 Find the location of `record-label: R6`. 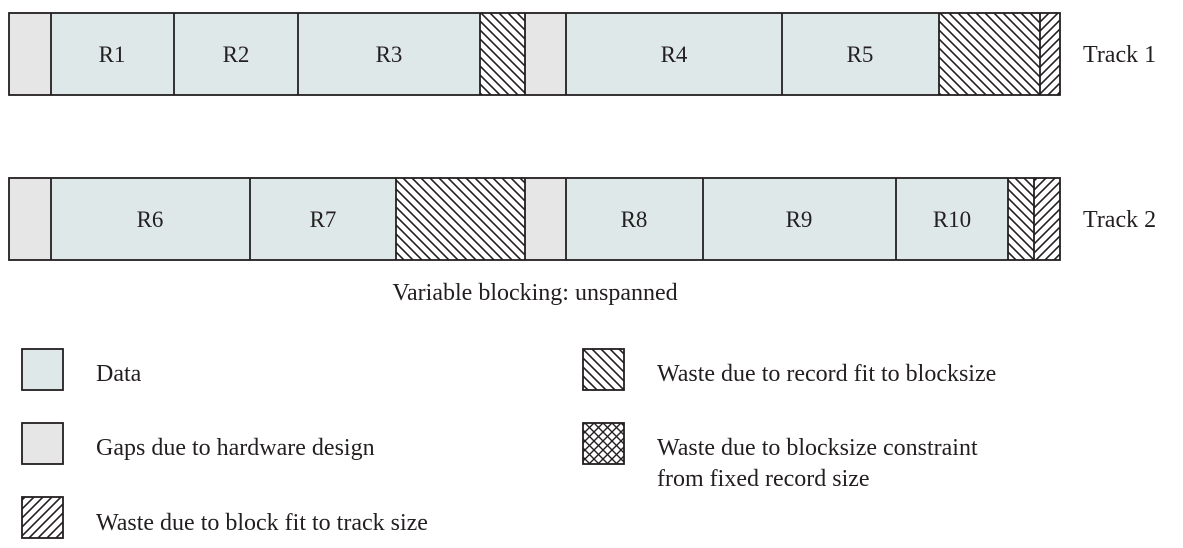

record-label: R6 is located at coordinates (150, 219).